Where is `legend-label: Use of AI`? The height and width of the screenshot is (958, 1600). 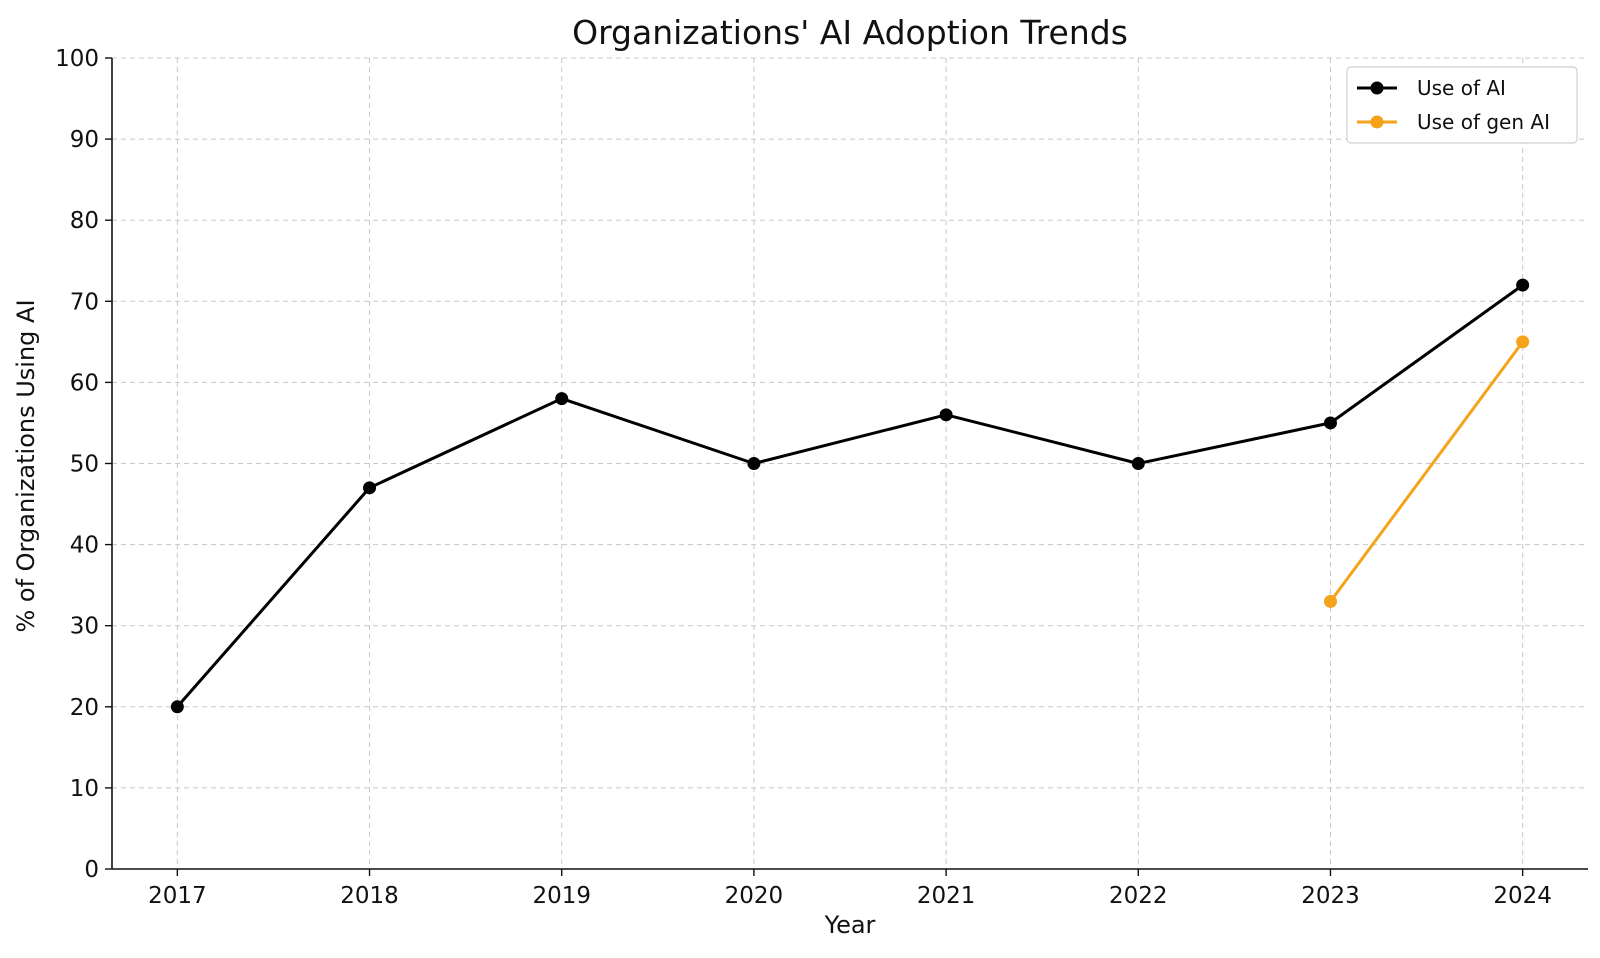
legend-label: Use of AI is located at coordinates (1461, 88).